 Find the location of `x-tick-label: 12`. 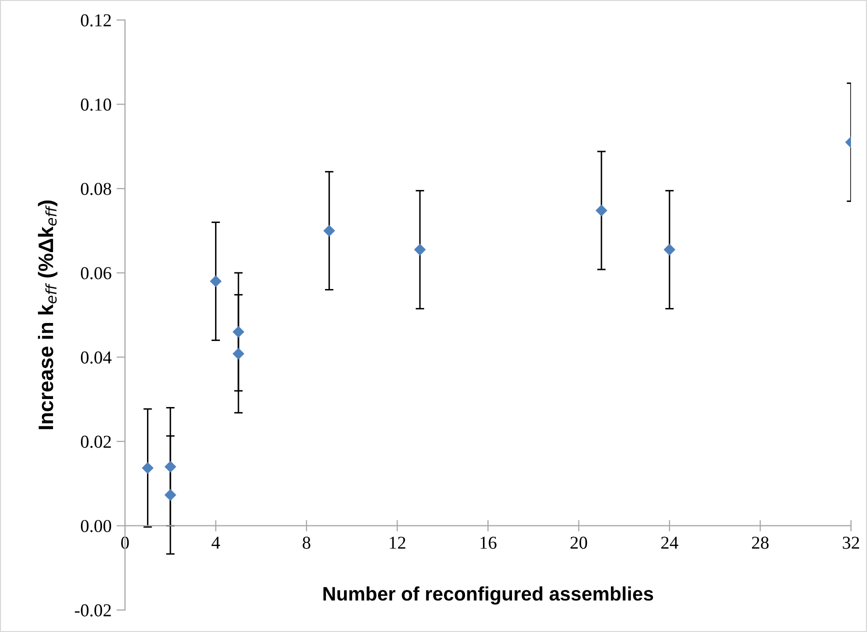

x-tick-label: 12 is located at coordinates (398, 542).